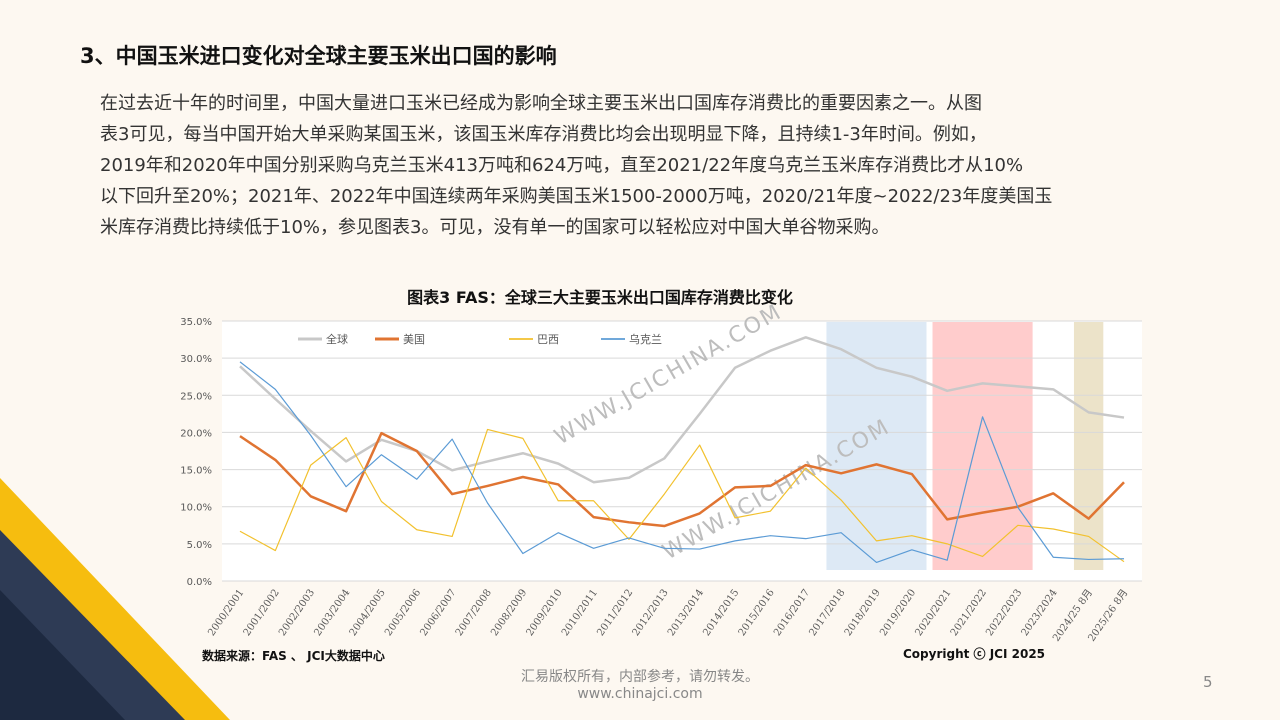  Describe the element at coordinates (645, 339) in the screenshot. I see `legend-label: 乌克兰` at that location.